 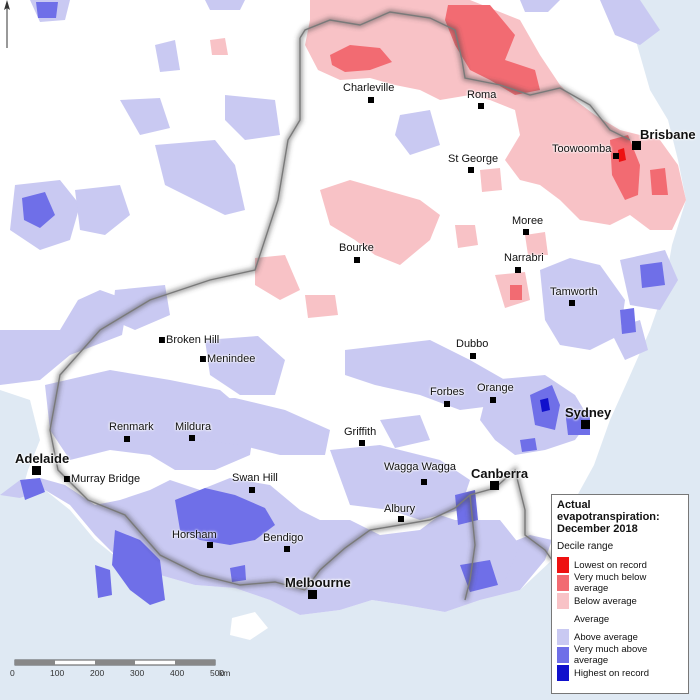 I want to click on broken-hill-marker, so click(x=162, y=340).